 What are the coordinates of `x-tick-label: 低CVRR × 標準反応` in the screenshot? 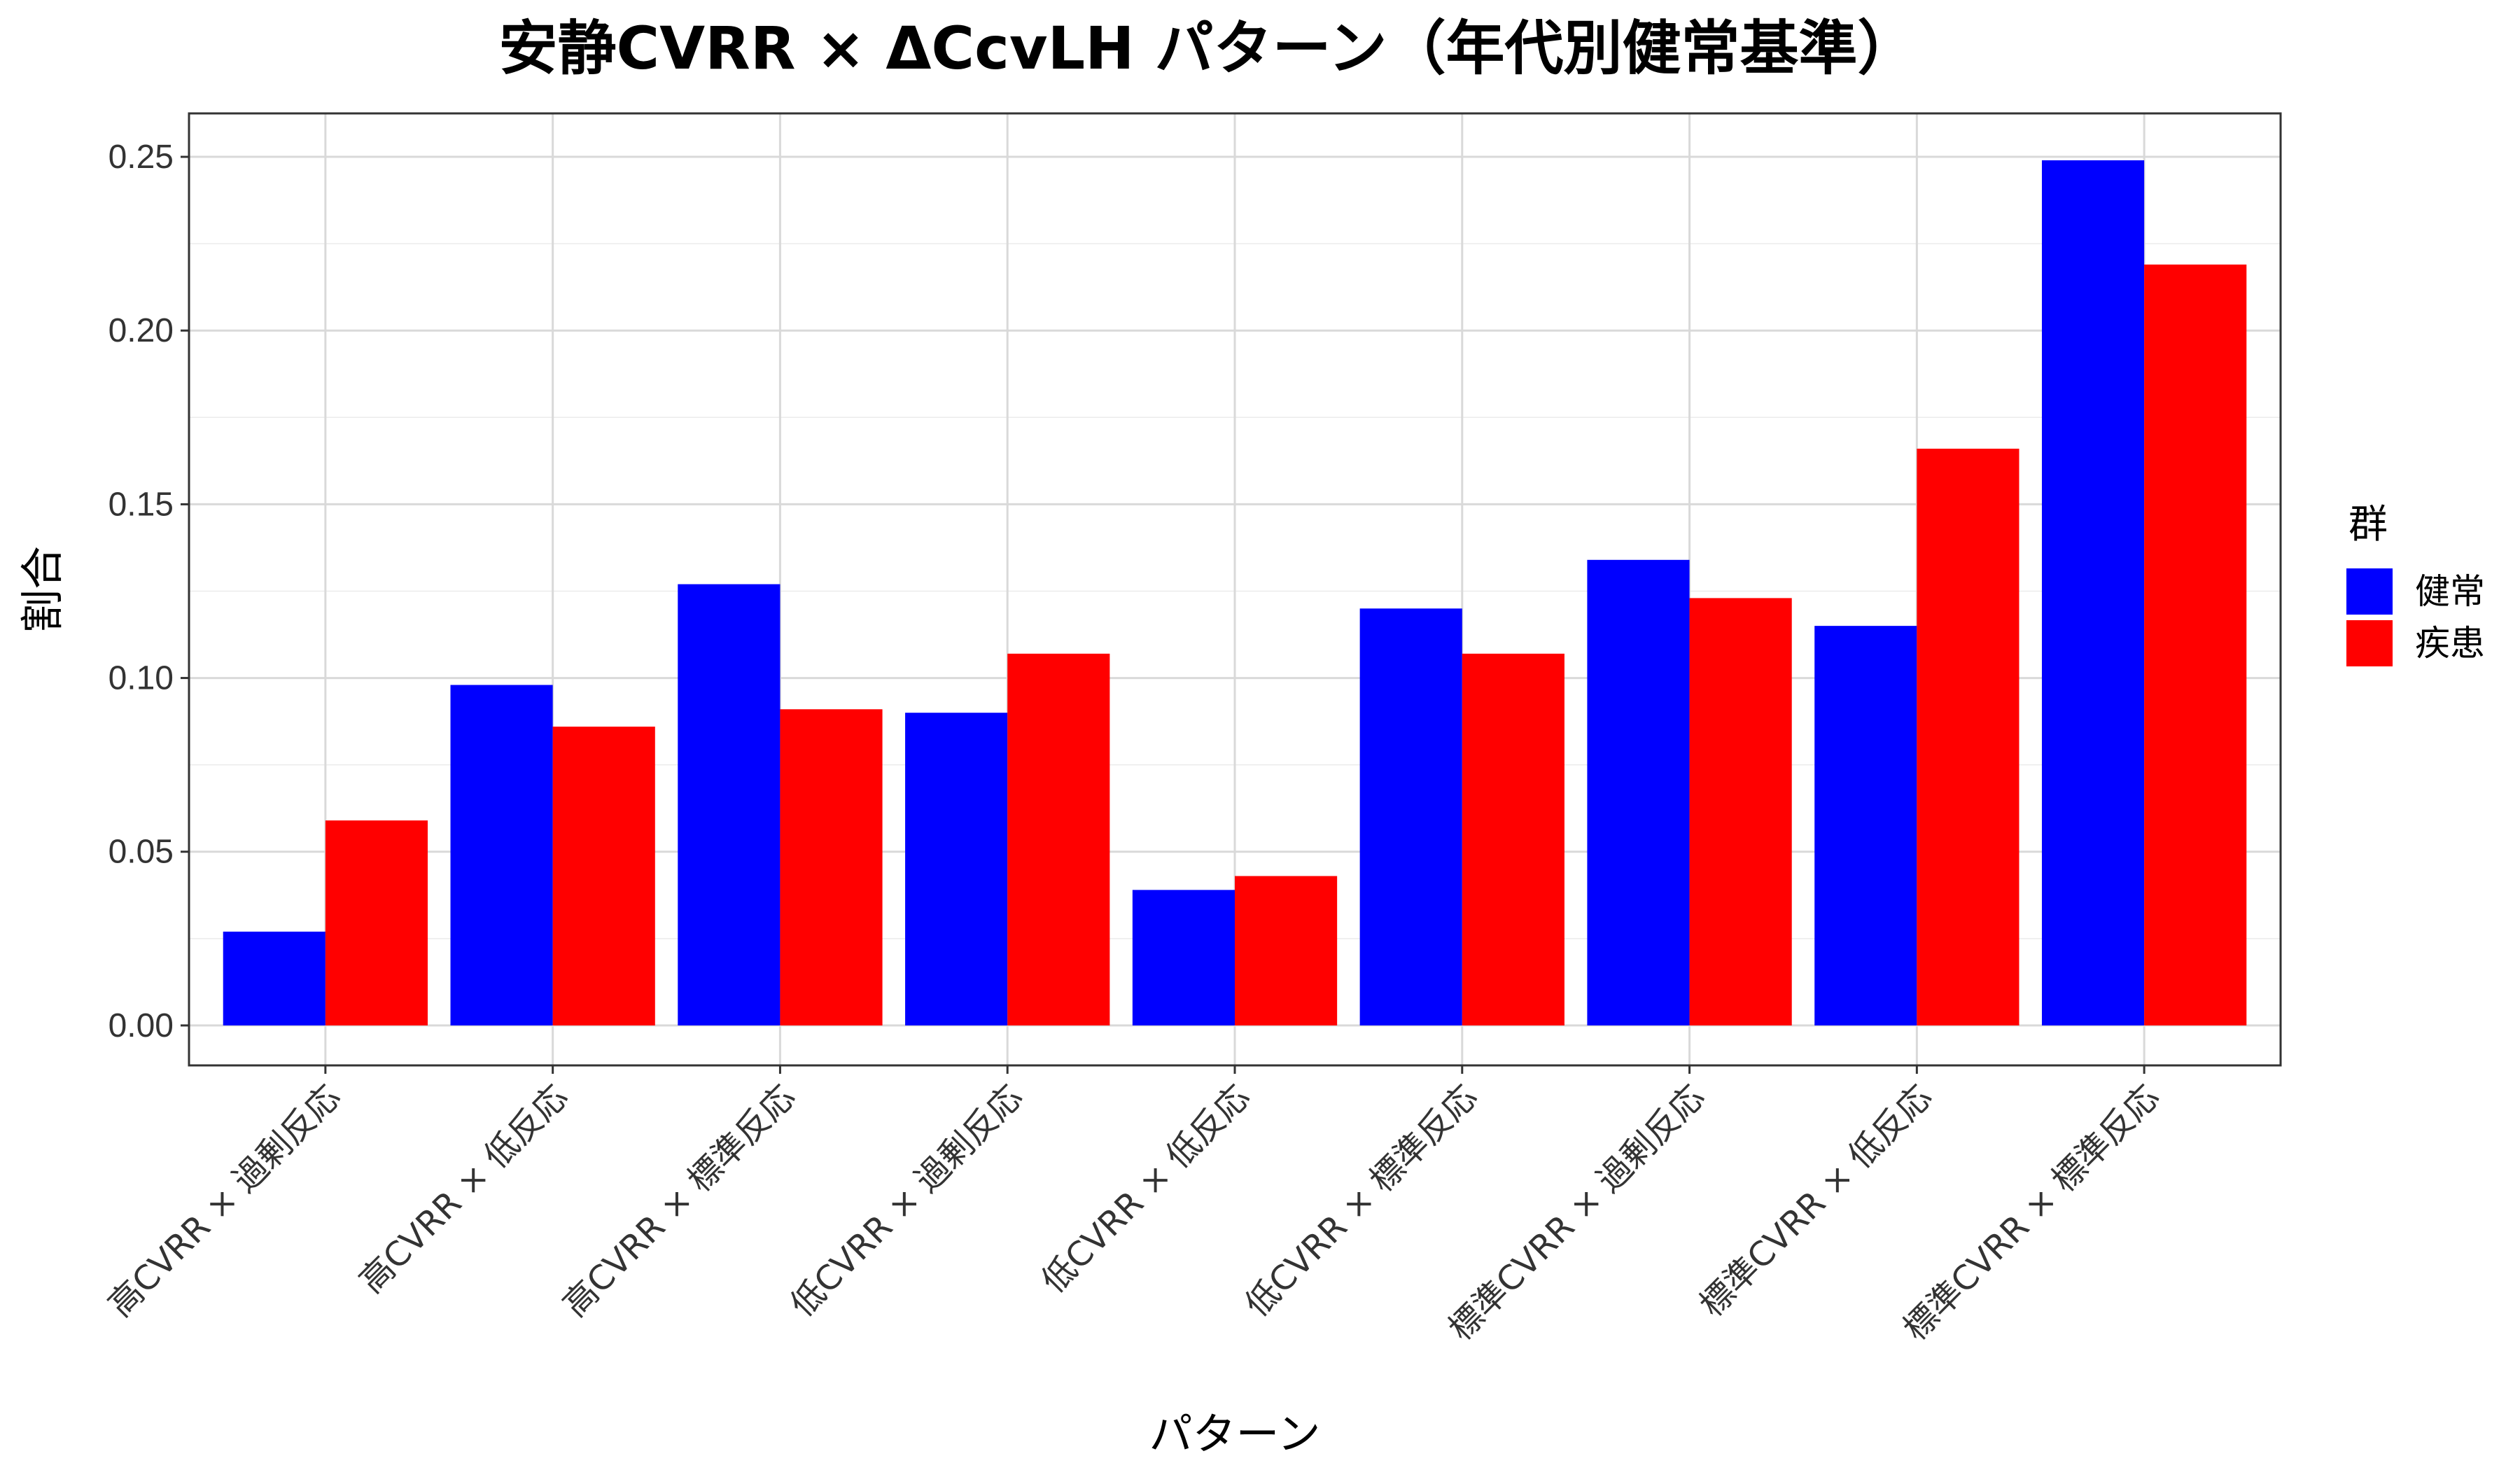 It's located at (1361, 1200).